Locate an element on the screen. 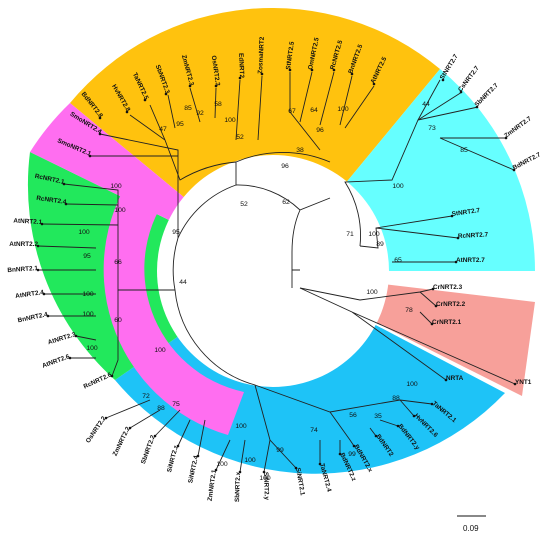 The image size is (550, 542). leaf-label: CrNRT2.1 is located at coordinates (447, 322).